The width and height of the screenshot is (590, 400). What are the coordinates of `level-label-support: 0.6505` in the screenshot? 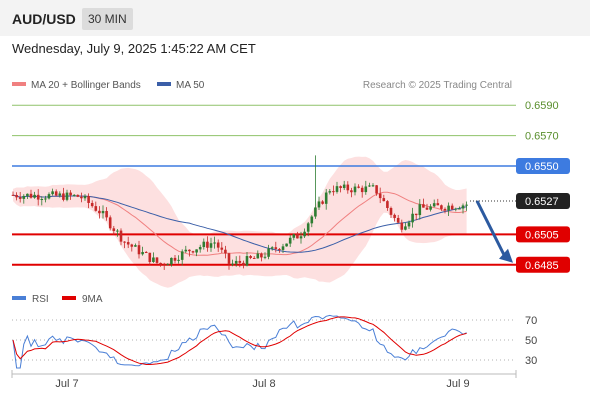 It's located at (542, 235).